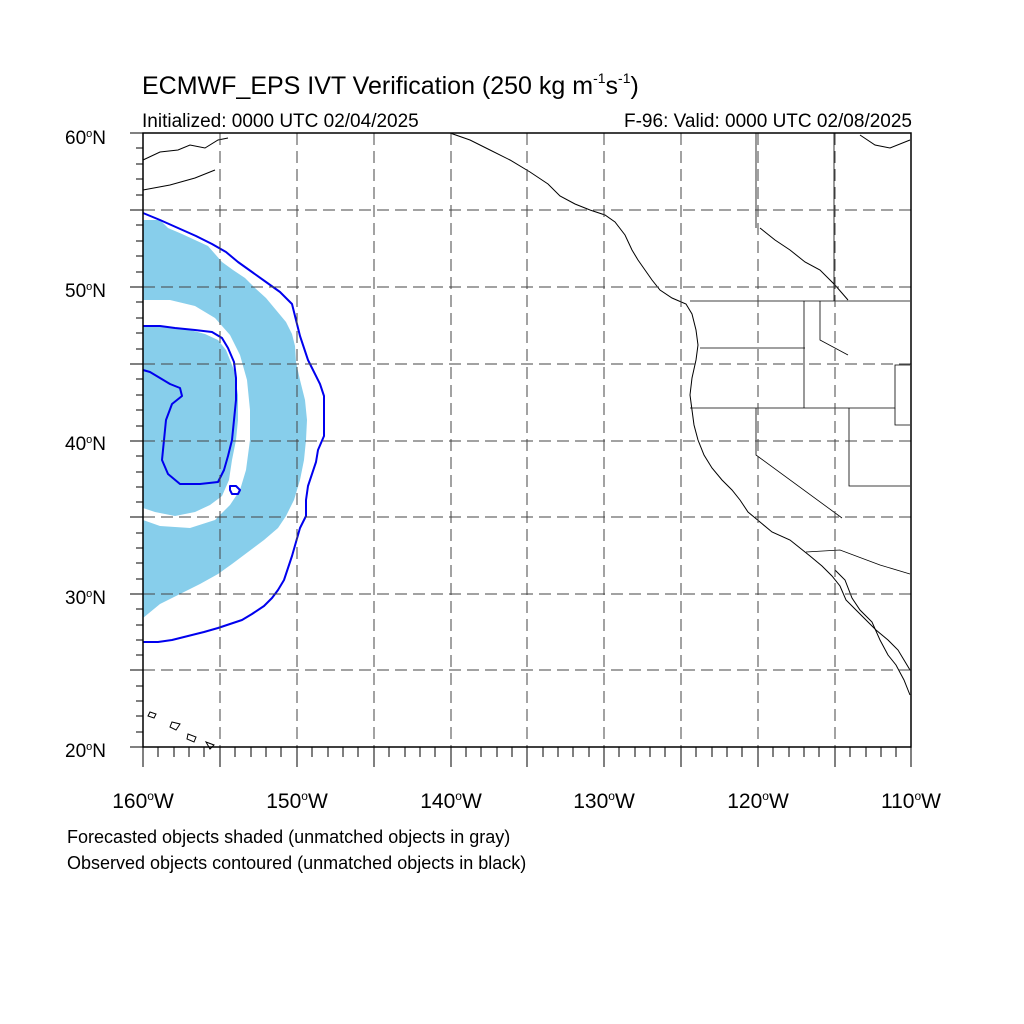 This screenshot has width=1024, height=1024. What do you see at coordinates (225, 419) in the screenshot?
I see `forecast-object-shading` at bounding box center [225, 419].